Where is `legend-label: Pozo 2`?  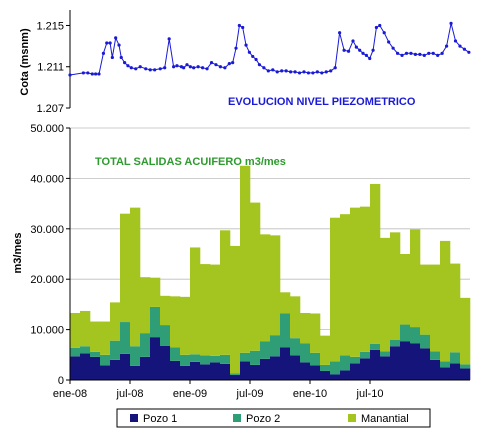
legend-label: Pozo 2 is located at coordinates (263, 419).